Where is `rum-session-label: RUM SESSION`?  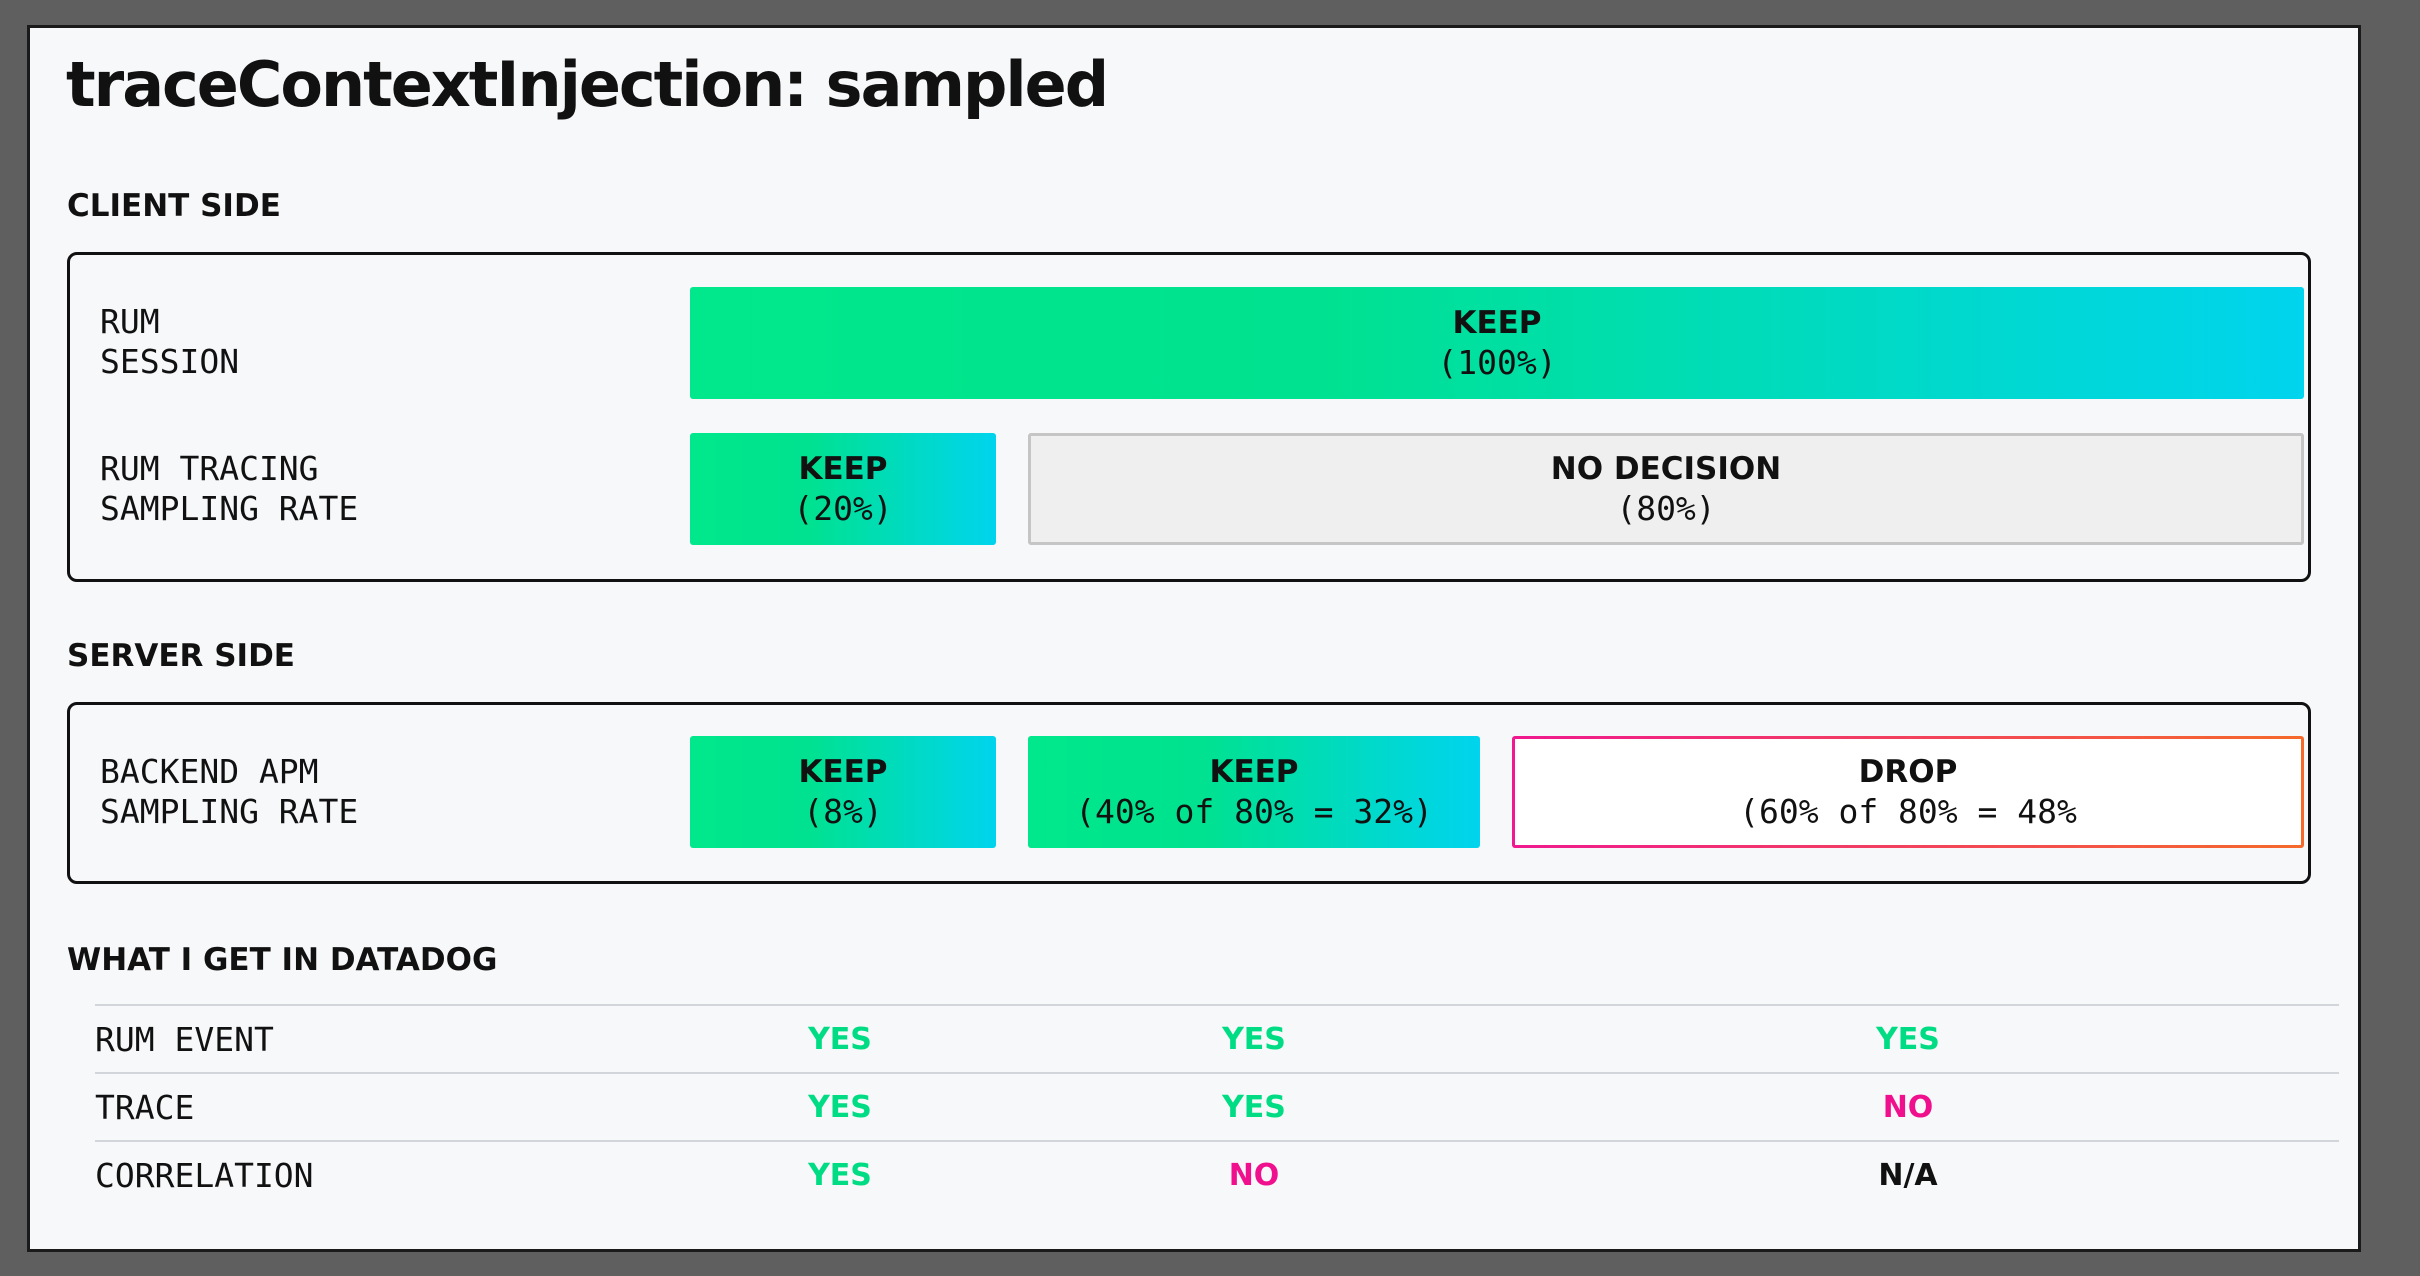 rum-session-label: RUM SESSION is located at coordinates (170, 341).